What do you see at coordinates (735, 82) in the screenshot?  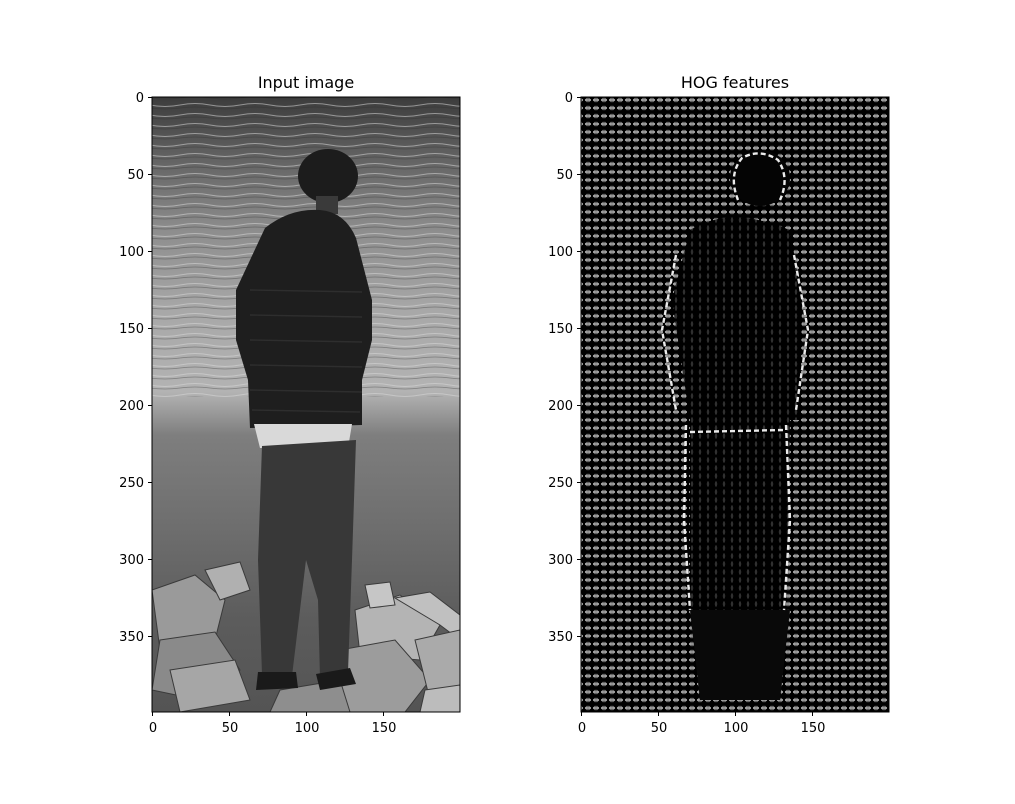 I see `hog-features-title: HOG features` at bounding box center [735, 82].